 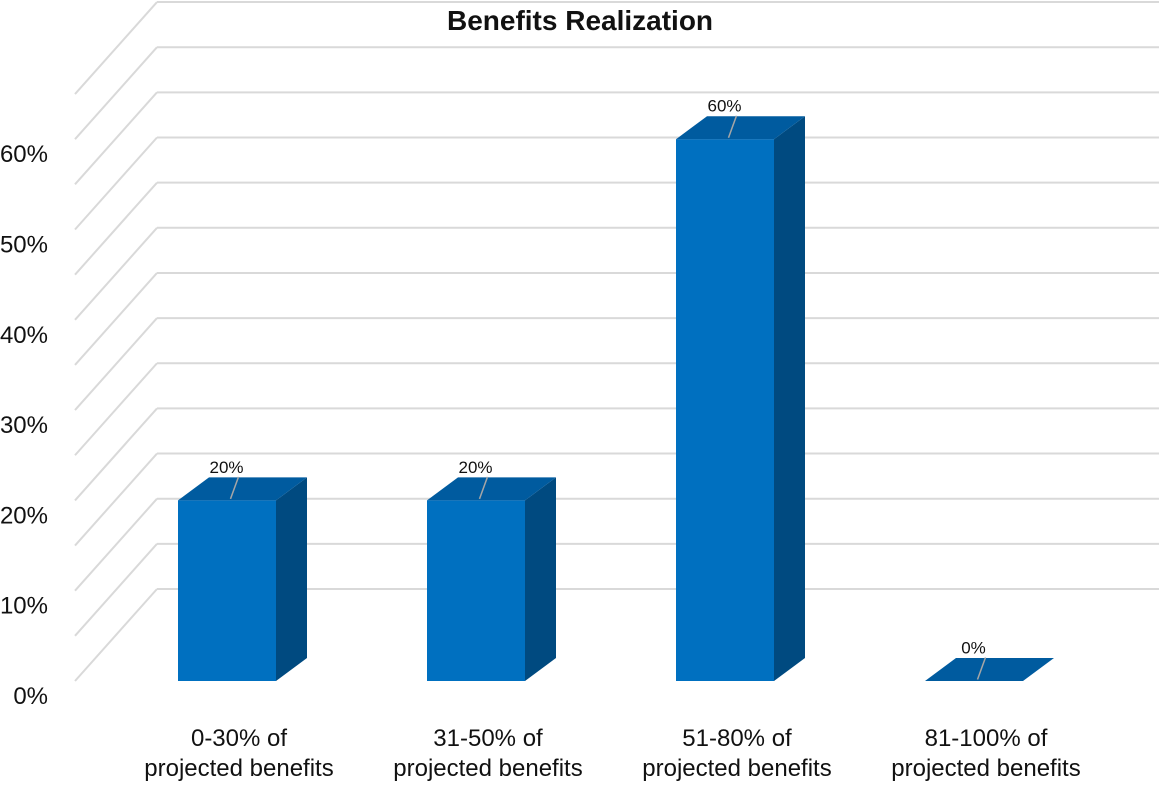 What do you see at coordinates (30, 696) in the screenshot?
I see `y-tick-label-0: 0%` at bounding box center [30, 696].